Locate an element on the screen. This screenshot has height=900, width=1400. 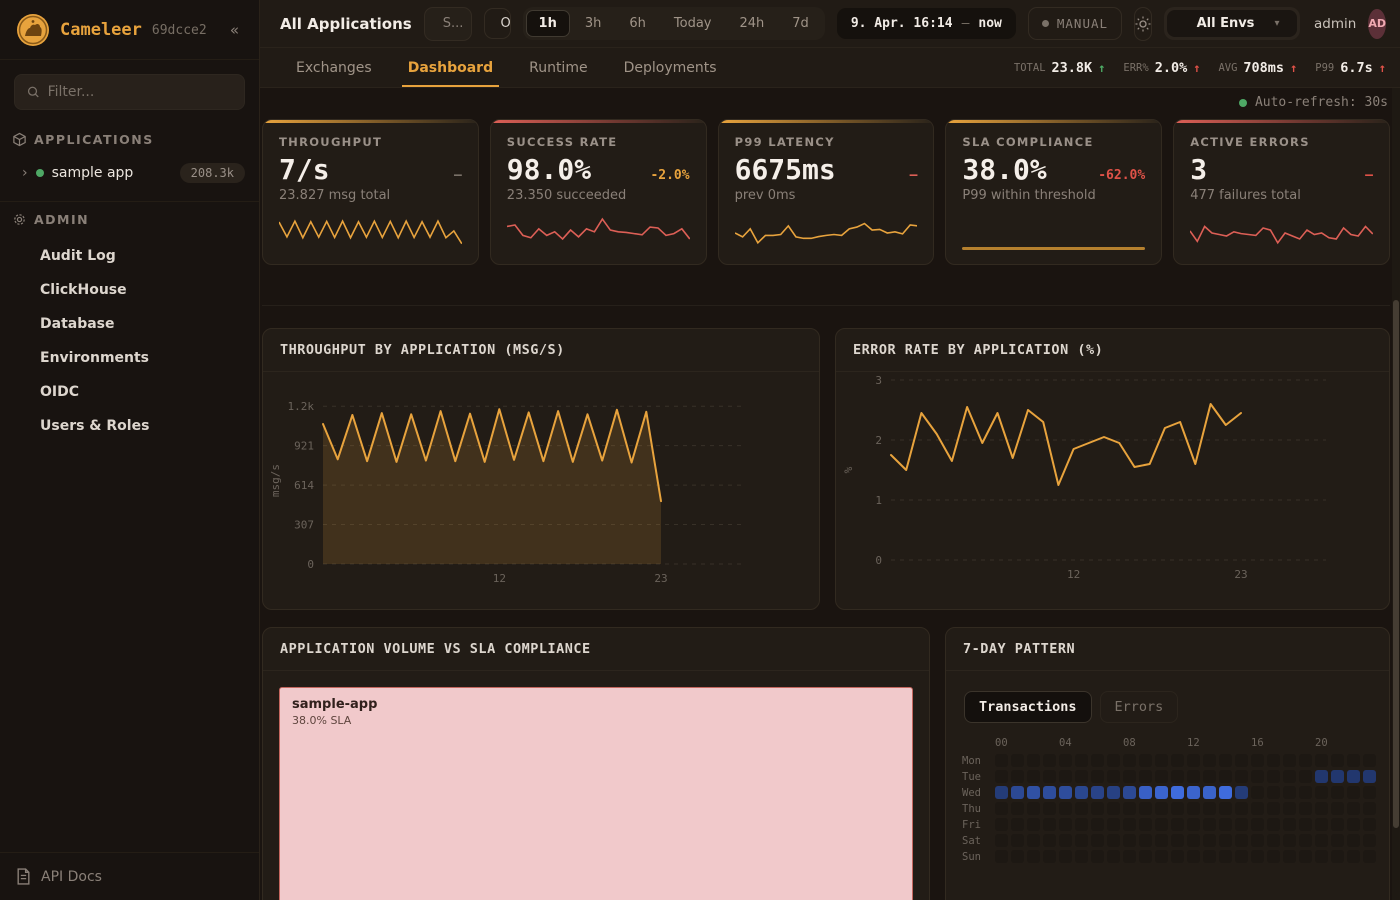
scrollbar-track is located at coordinates (1396, 494).